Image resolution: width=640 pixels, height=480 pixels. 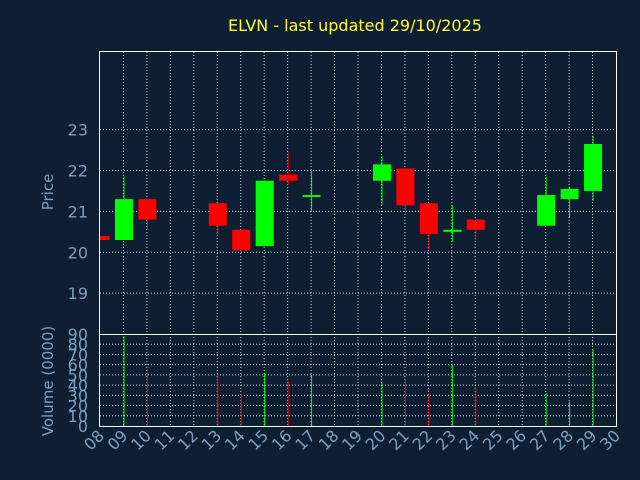 I want to click on chart-title: ELVN - last updated 29/10/2025, so click(x=355, y=25).